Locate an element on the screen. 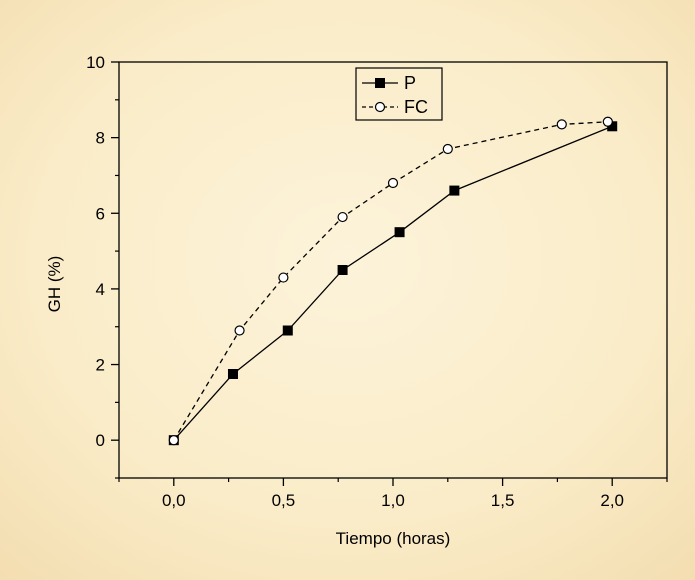  legend-label-fc: FC is located at coordinates (416, 107).